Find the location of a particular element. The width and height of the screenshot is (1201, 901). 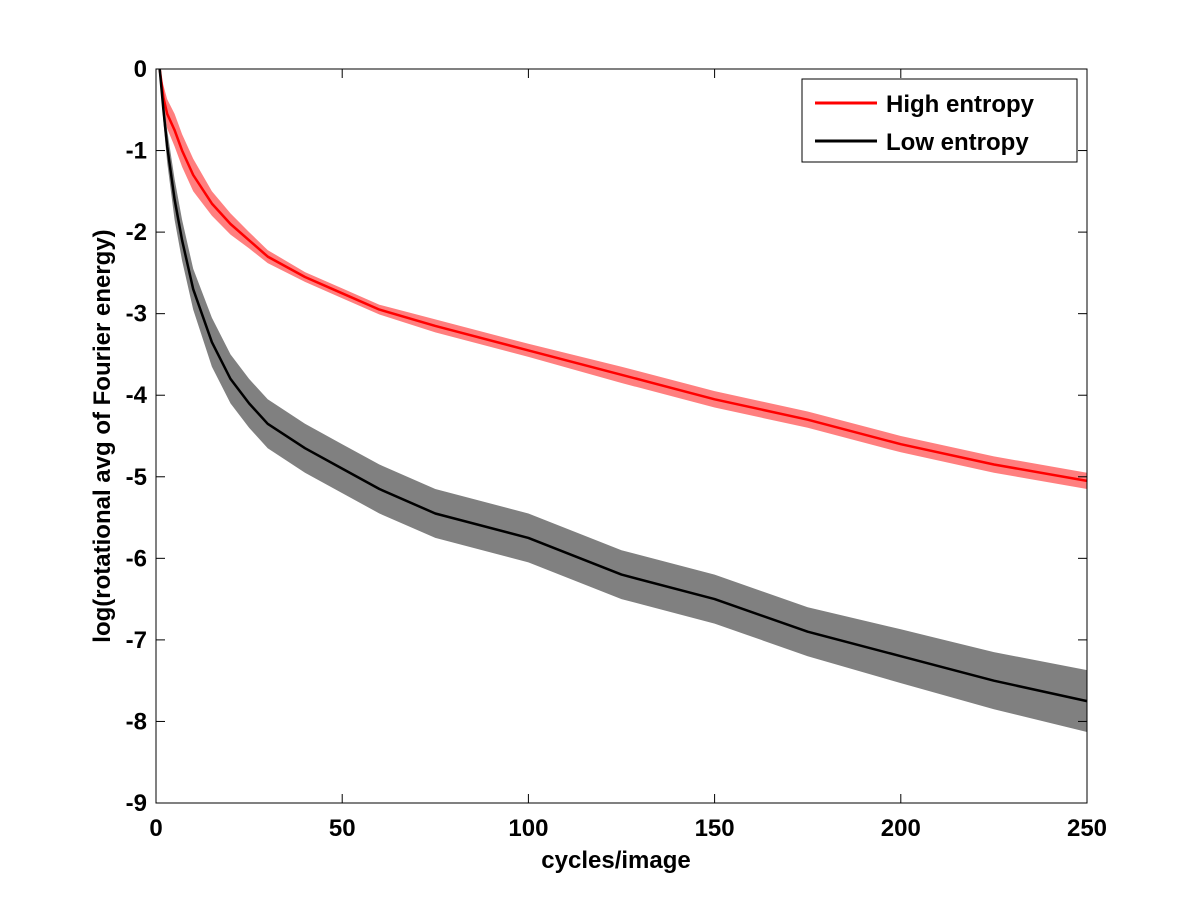

y-tick-label: 0 is located at coordinates (140, 69).